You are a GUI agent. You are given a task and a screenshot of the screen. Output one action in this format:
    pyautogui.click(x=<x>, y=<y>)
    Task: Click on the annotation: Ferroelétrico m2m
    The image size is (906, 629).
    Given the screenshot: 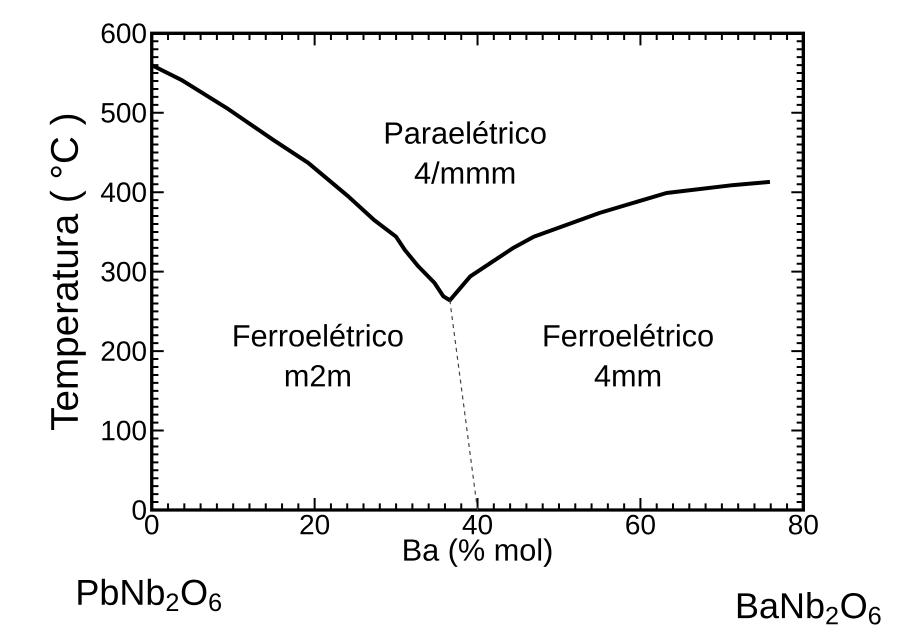 What is the action you would take?
    pyautogui.click(x=318, y=355)
    